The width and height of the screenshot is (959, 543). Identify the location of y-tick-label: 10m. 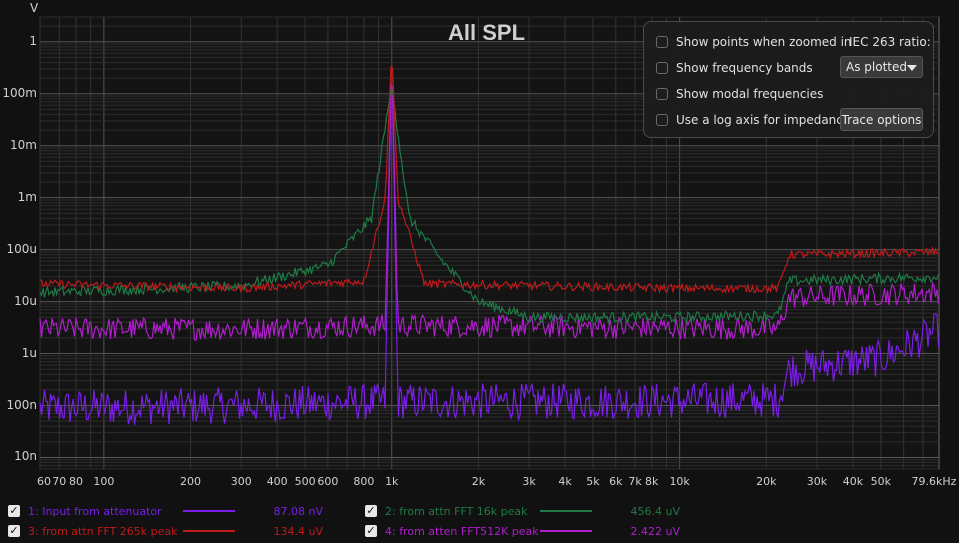
(23, 144).